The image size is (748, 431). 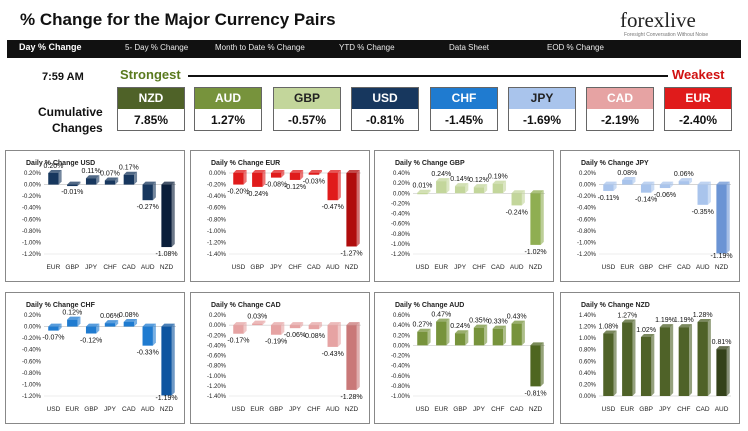 I want to click on data-label: 0.27%, so click(x=422, y=325).